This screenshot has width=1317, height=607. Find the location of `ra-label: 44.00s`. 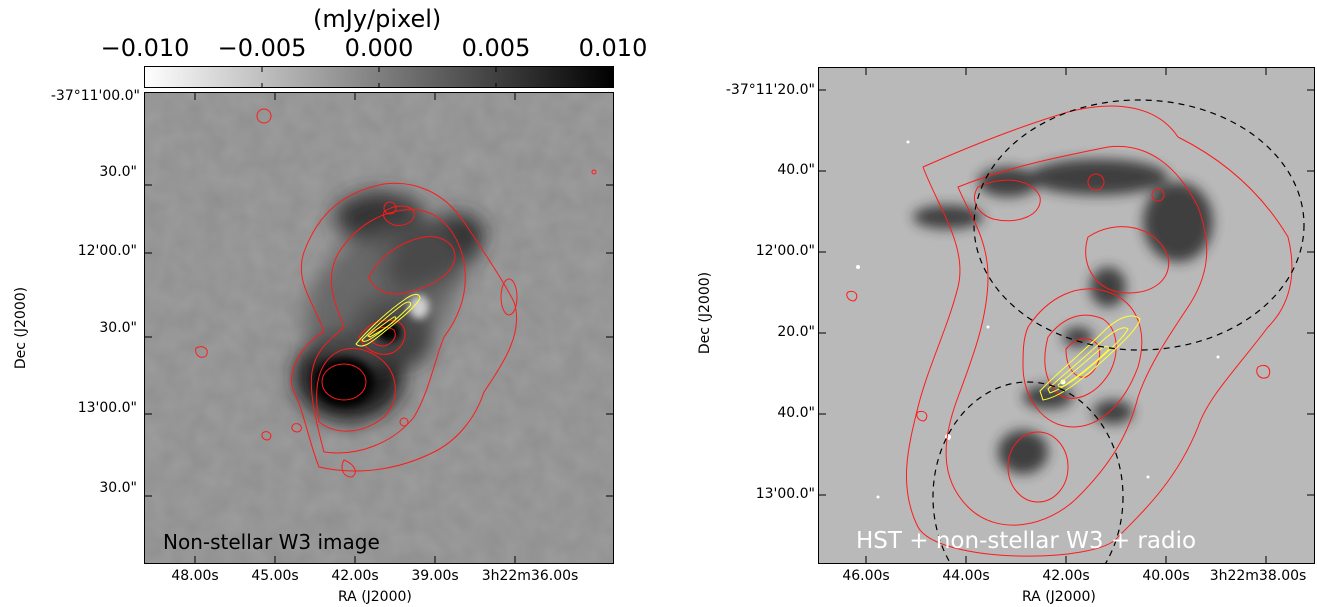

ra-label: 44.00s is located at coordinates (966, 576).